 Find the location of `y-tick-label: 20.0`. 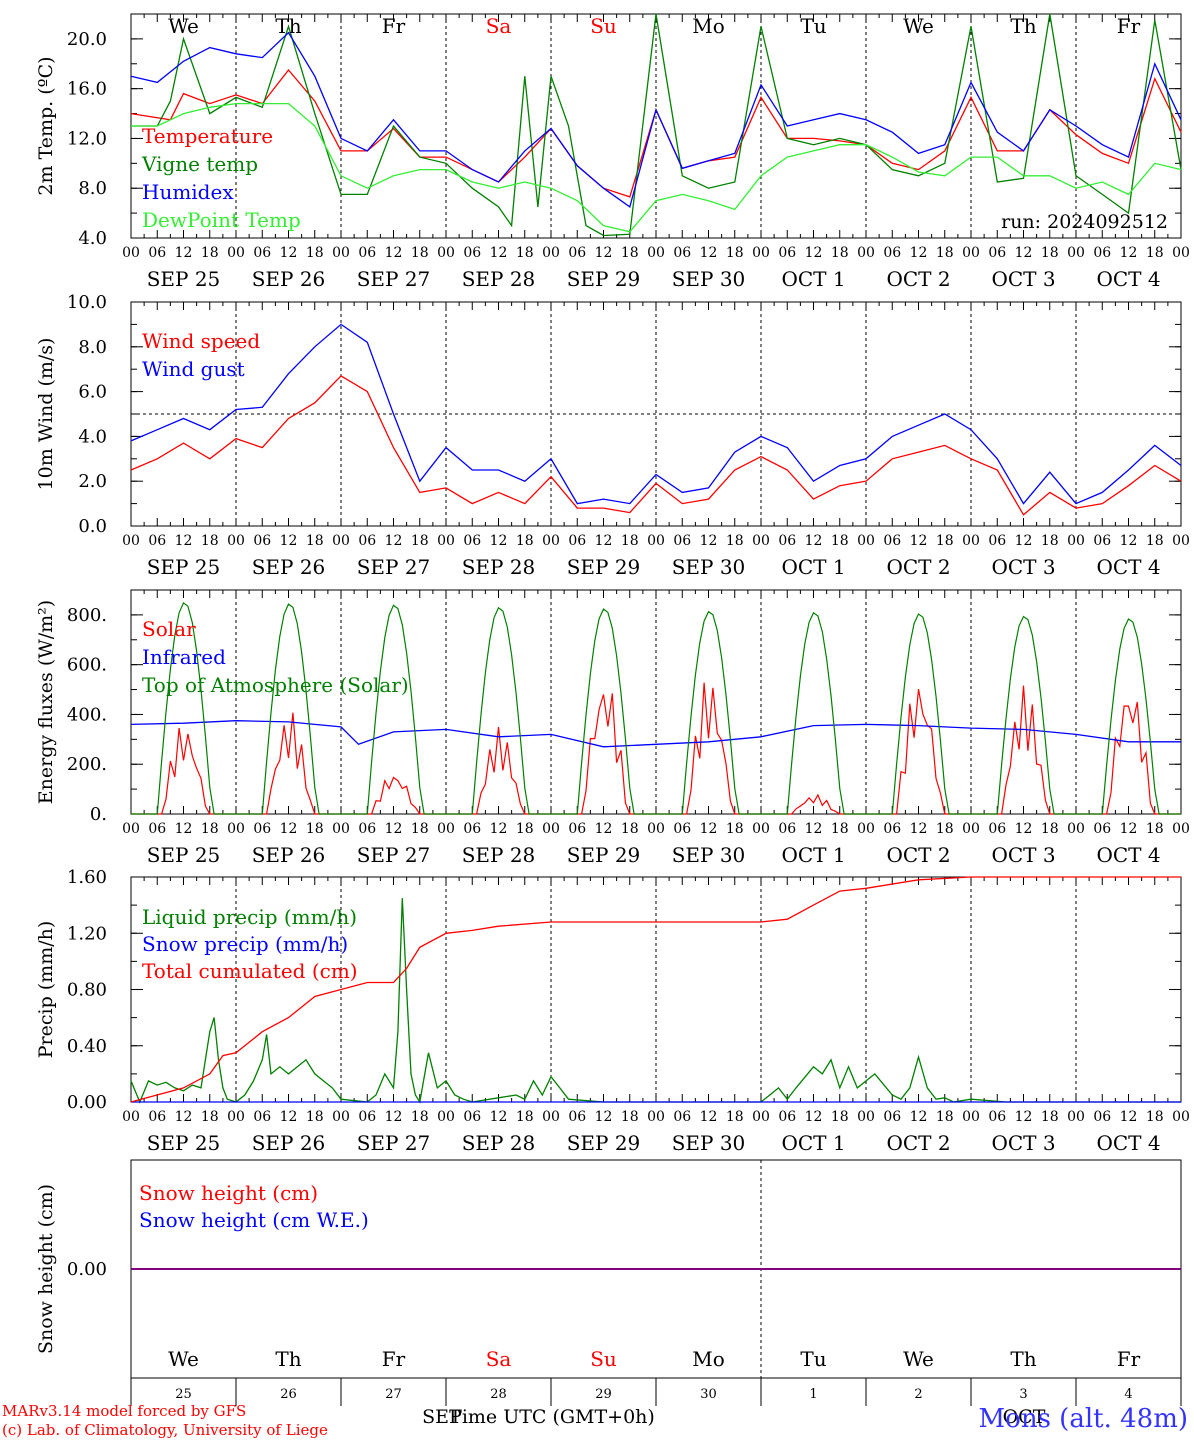

y-tick-label: 20.0 is located at coordinates (87, 39).